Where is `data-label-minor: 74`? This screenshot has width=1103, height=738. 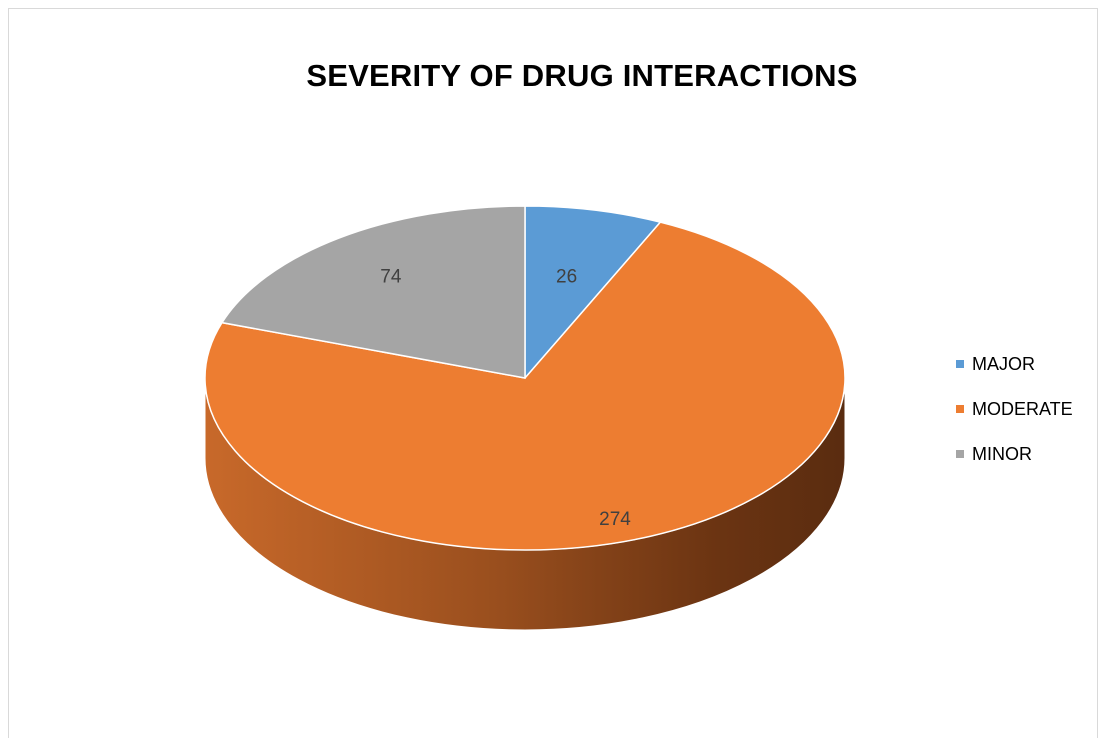 data-label-minor: 74 is located at coordinates (391, 276).